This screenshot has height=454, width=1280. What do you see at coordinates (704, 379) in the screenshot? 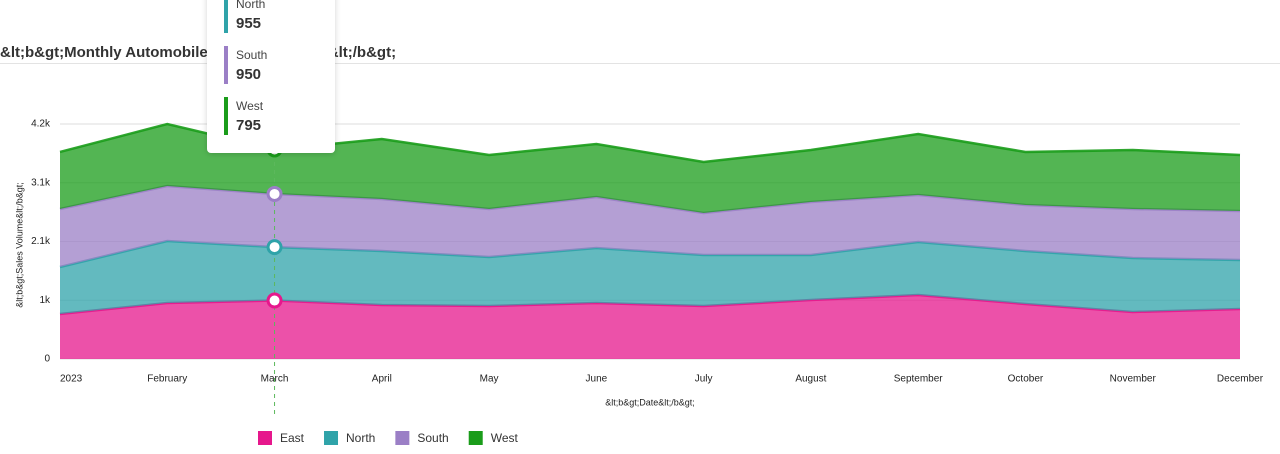
I see `x-tick-label: July` at bounding box center [704, 379].